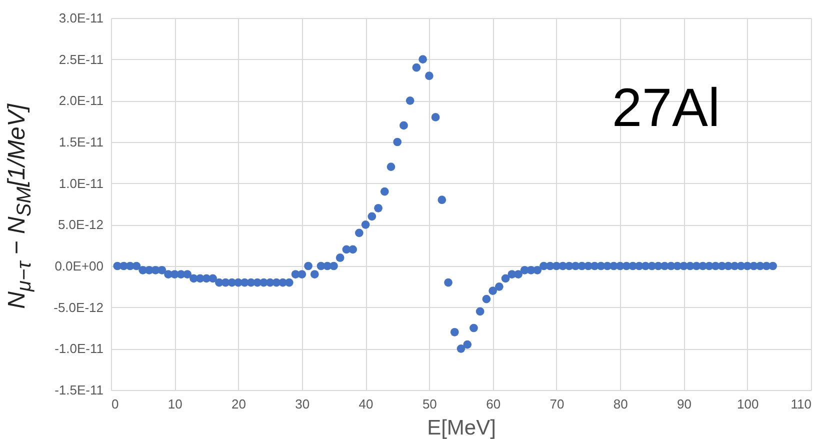 This screenshot has width=835, height=439. Describe the element at coordinates (239, 404) in the screenshot. I see `x-tick-label: 20` at that location.